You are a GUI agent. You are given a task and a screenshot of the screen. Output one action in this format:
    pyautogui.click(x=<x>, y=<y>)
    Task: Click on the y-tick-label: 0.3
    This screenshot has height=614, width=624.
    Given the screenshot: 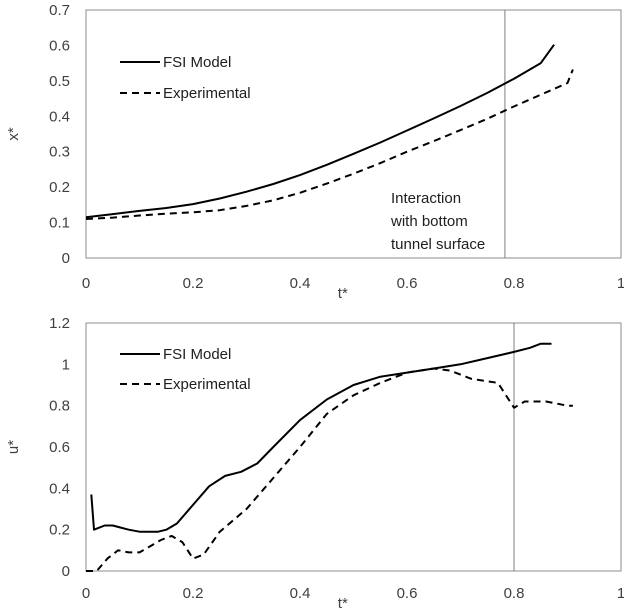 What is the action you would take?
    pyautogui.click(x=59, y=152)
    